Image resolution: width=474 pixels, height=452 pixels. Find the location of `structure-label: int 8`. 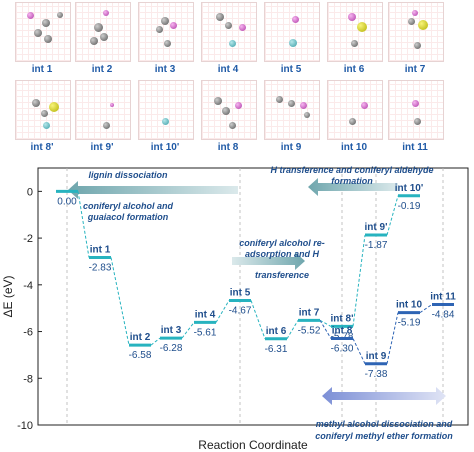

structure-label: int 8 is located at coordinates (228, 147).